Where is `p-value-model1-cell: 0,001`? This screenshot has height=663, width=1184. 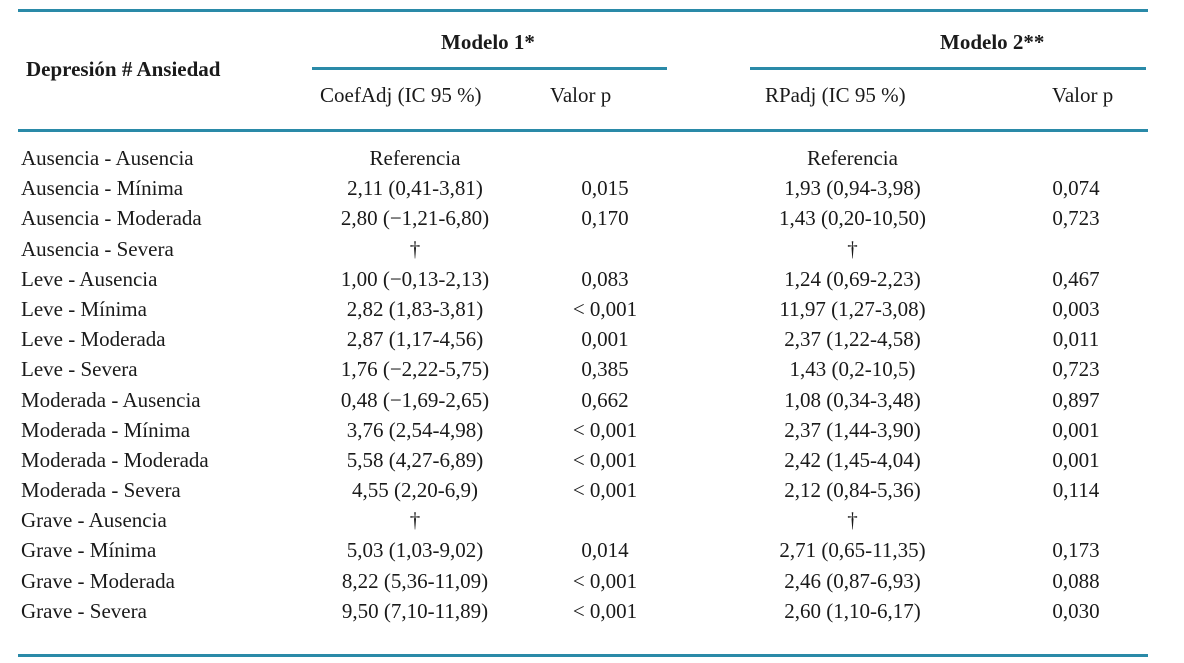
p-value-model1-cell: 0,001 is located at coordinates (605, 339).